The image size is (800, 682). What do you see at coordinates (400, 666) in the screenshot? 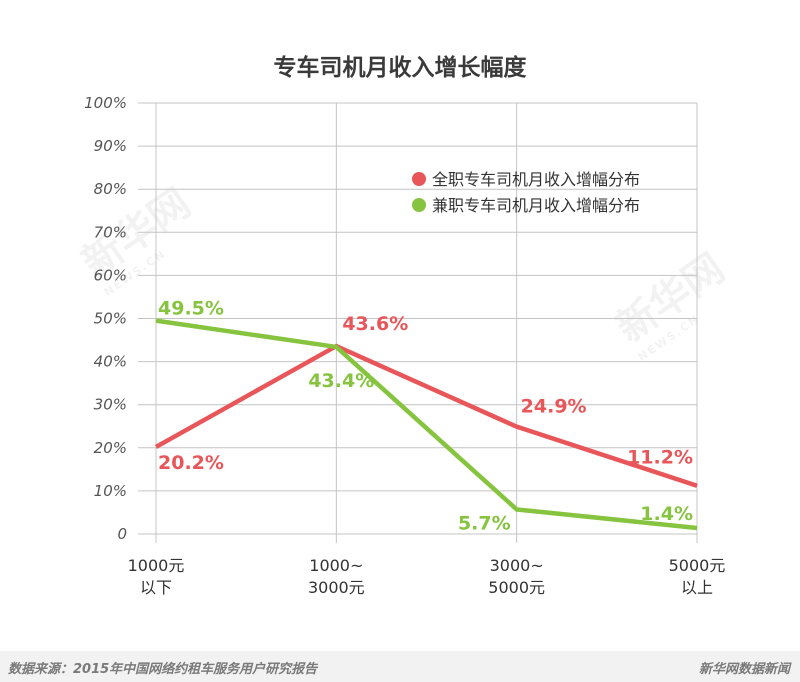
I see `footer-bar: 数据来源：2015年中国网络约租车服务用户研究报告 新华网数据新闻` at bounding box center [400, 666].